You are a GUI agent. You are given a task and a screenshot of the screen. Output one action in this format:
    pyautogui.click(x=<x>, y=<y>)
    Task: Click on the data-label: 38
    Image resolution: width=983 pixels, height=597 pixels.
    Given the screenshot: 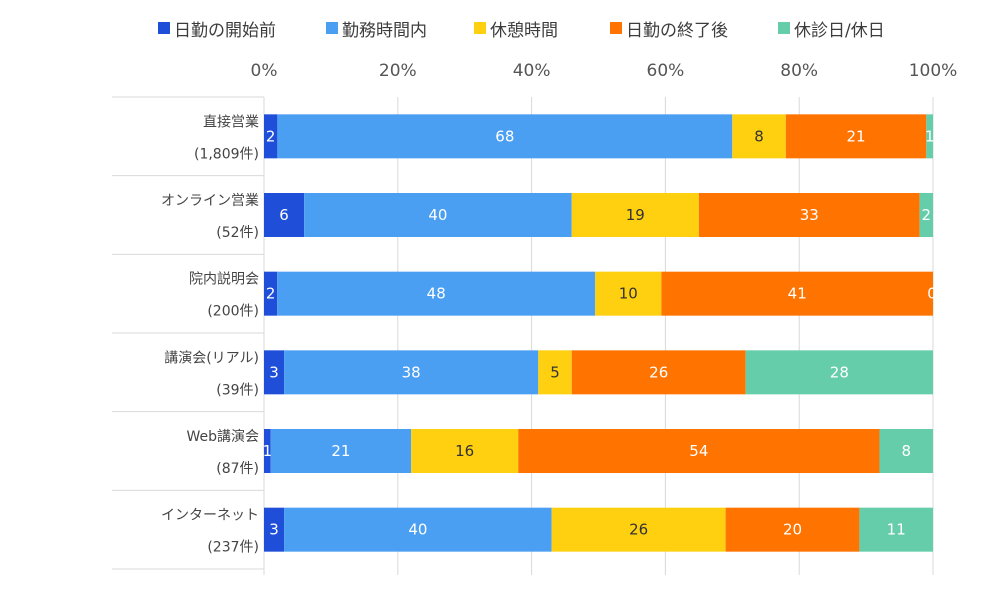 What is the action you would take?
    pyautogui.click(x=411, y=372)
    